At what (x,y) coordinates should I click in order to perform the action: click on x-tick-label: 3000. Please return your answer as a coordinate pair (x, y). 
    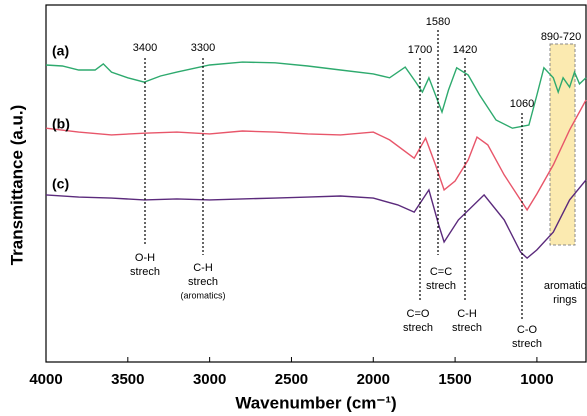
    Looking at the image, I should click on (209, 379).